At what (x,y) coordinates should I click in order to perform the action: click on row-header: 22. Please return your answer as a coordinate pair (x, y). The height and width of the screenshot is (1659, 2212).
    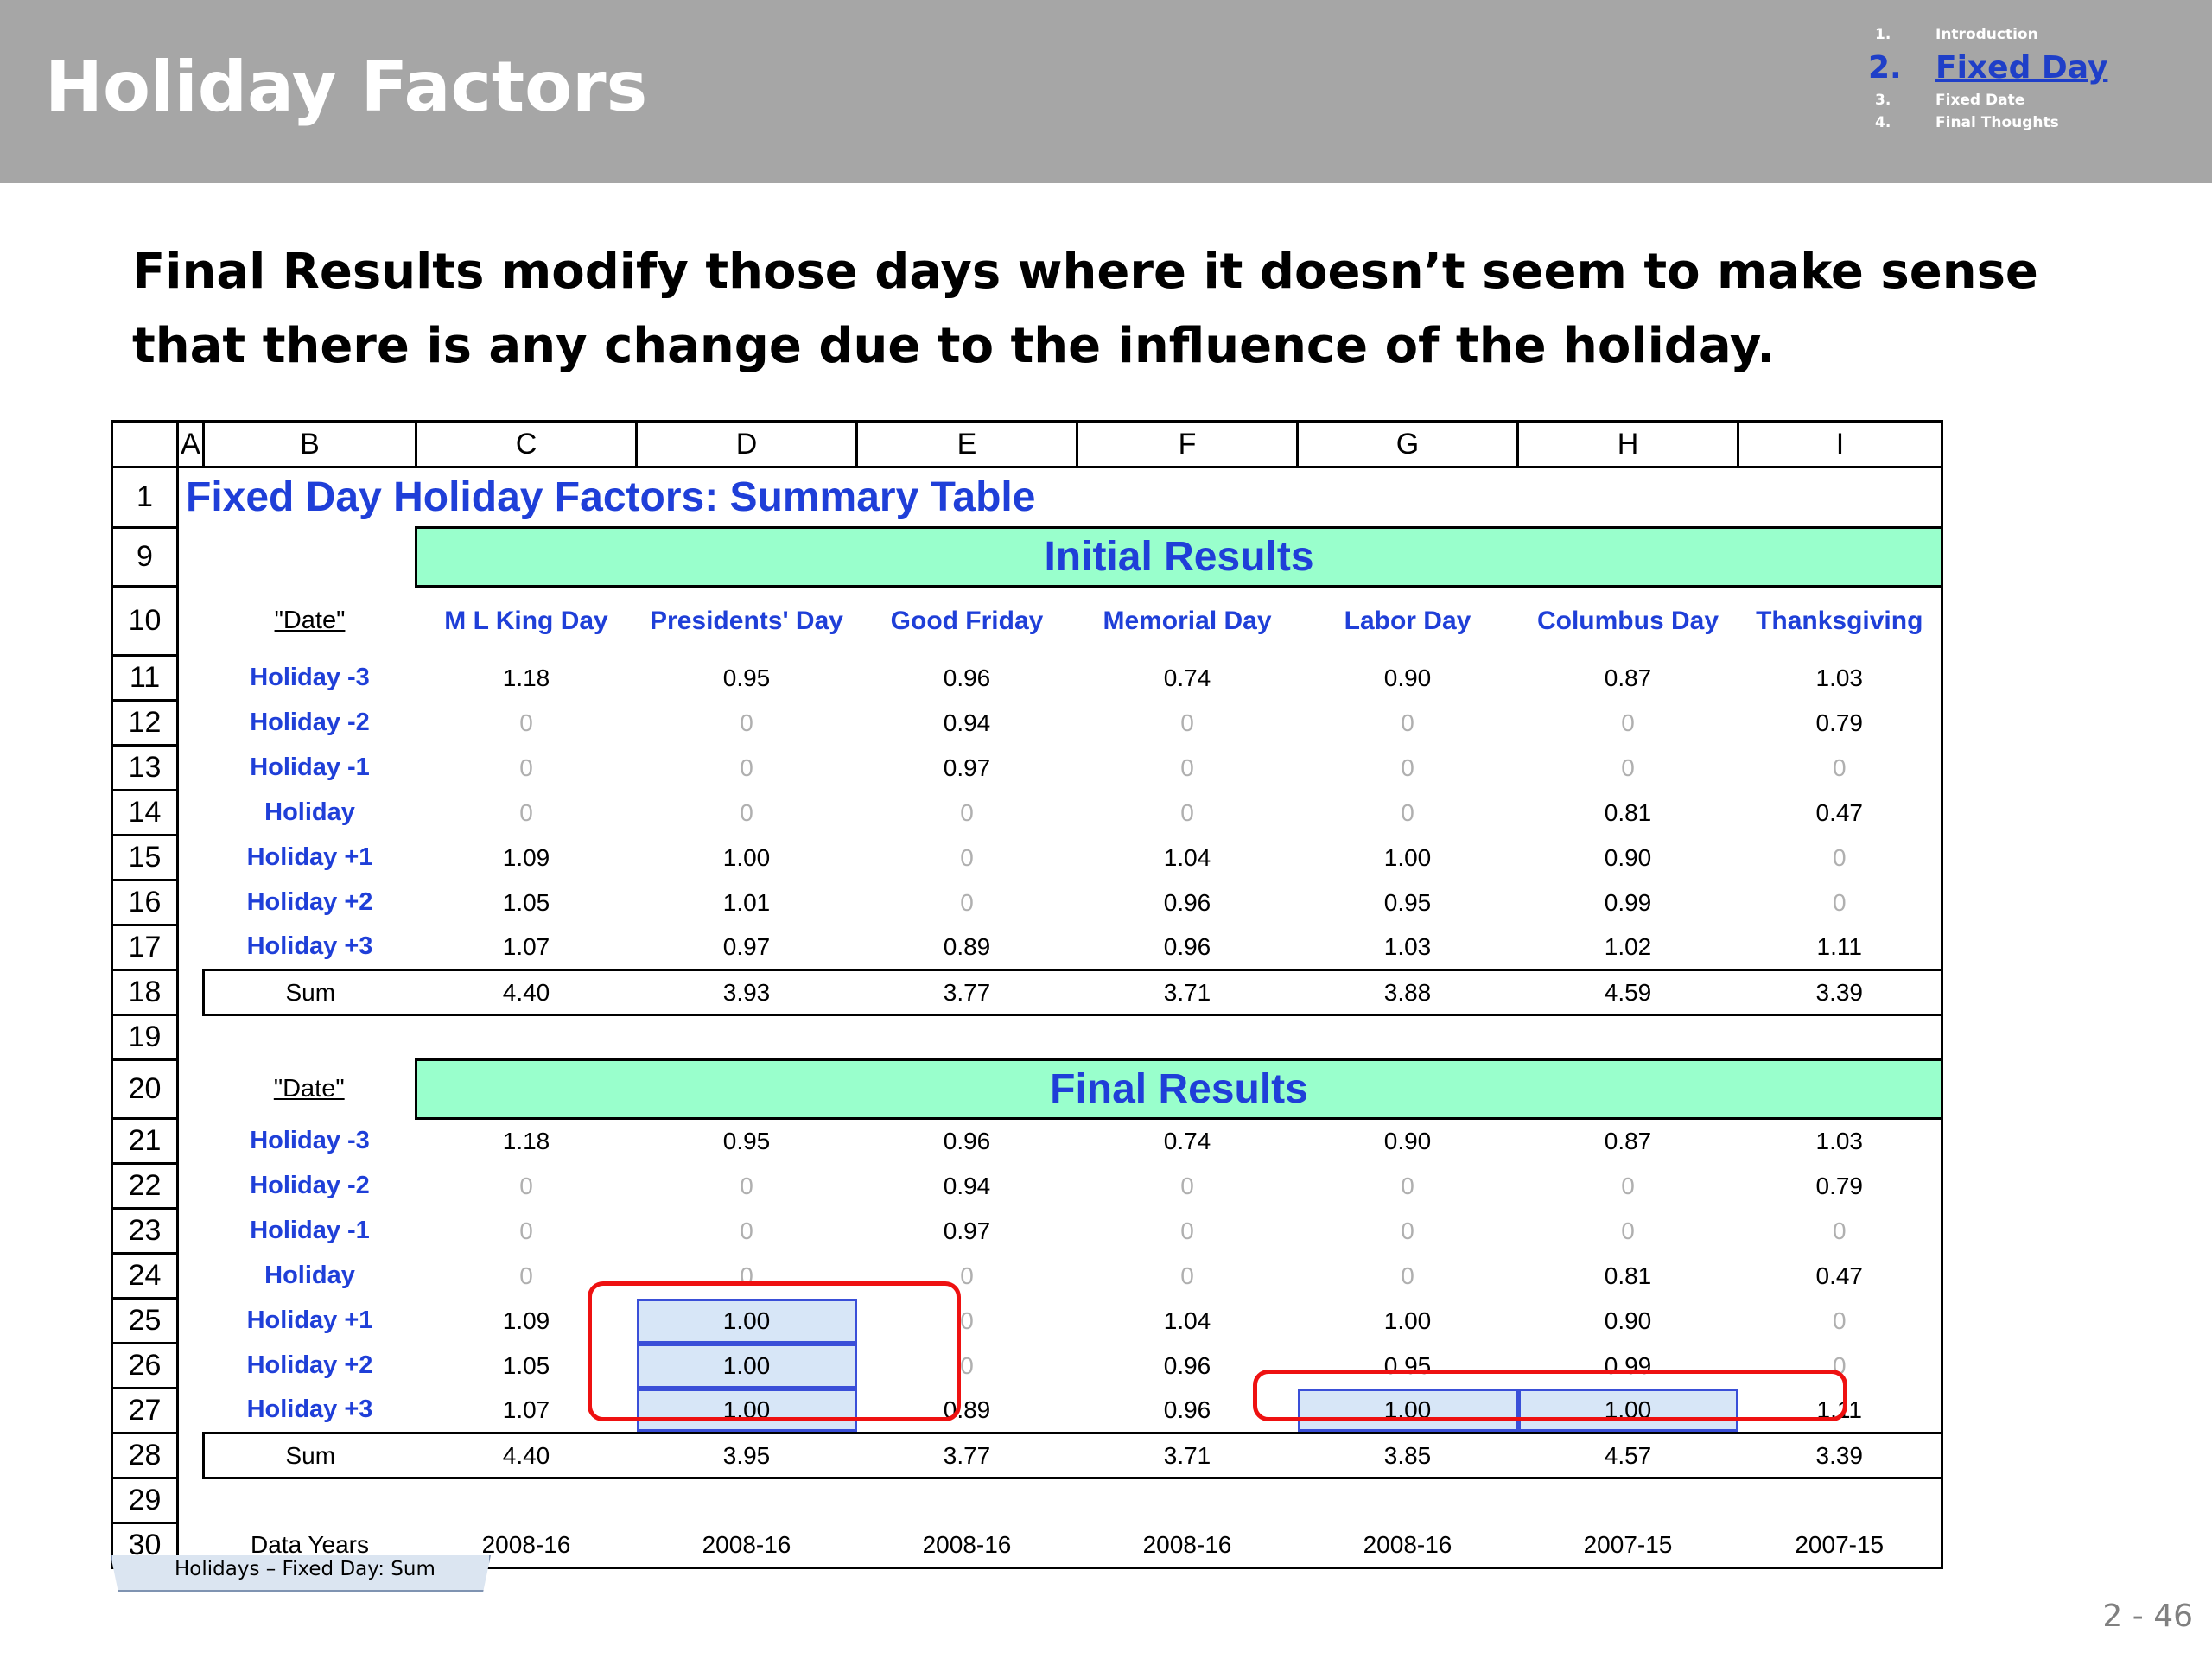
    Looking at the image, I should click on (145, 1186).